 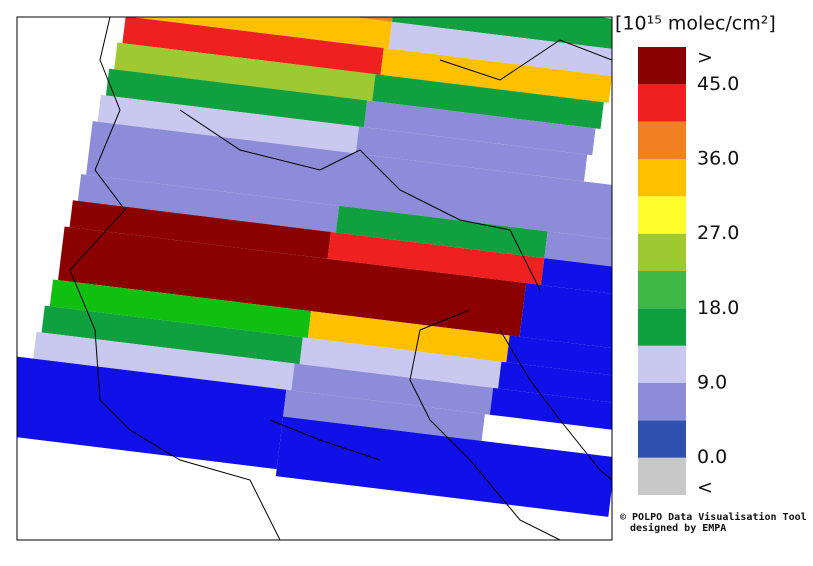 What do you see at coordinates (695, 24) in the screenshot?
I see `legend-title: [10¹⁵ molec/cm²]` at bounding box center [695, 24].